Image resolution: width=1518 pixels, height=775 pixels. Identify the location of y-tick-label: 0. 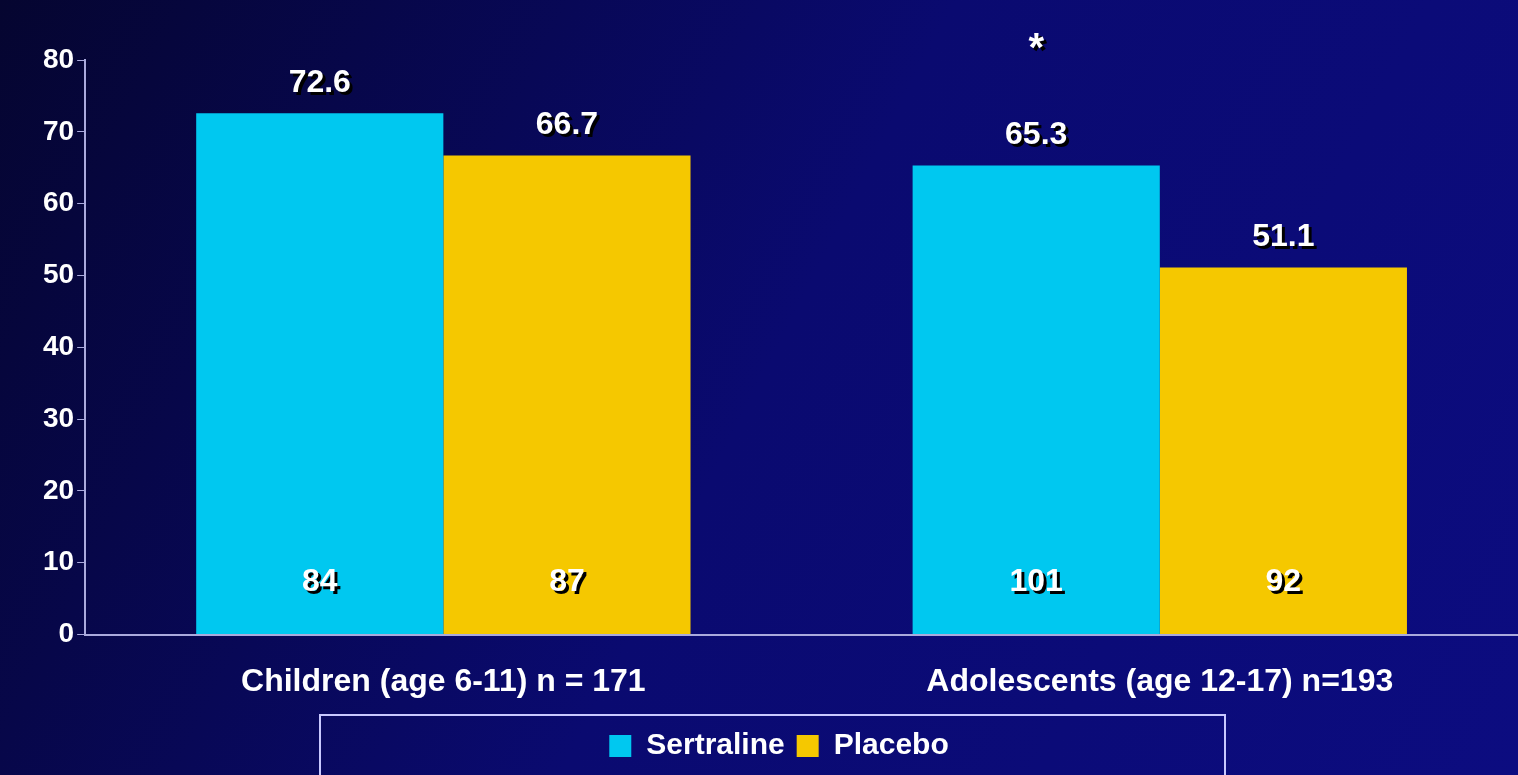
(66, 633).